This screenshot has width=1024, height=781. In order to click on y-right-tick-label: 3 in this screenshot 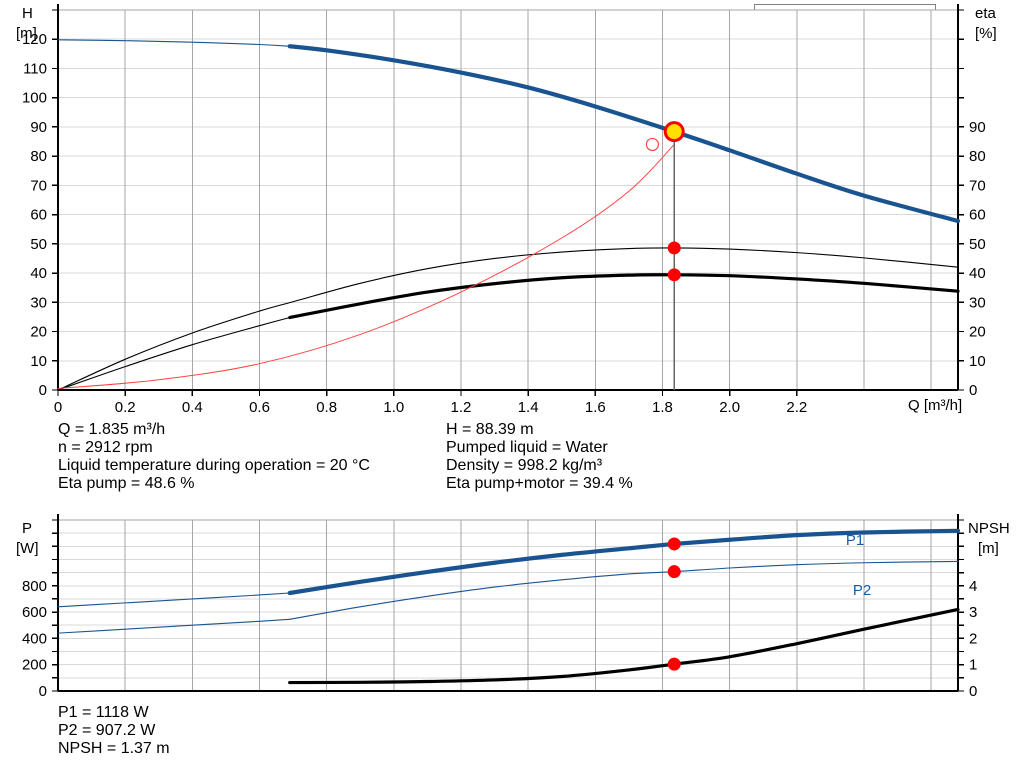, I will do `click(973, 612)`.